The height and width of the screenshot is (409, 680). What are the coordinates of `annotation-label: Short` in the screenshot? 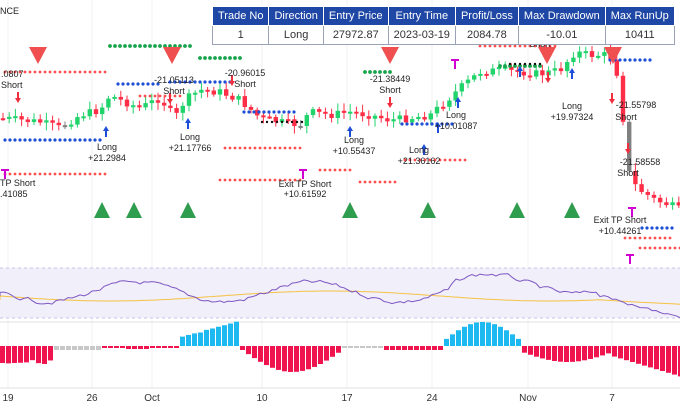 It's located at (626, 117).